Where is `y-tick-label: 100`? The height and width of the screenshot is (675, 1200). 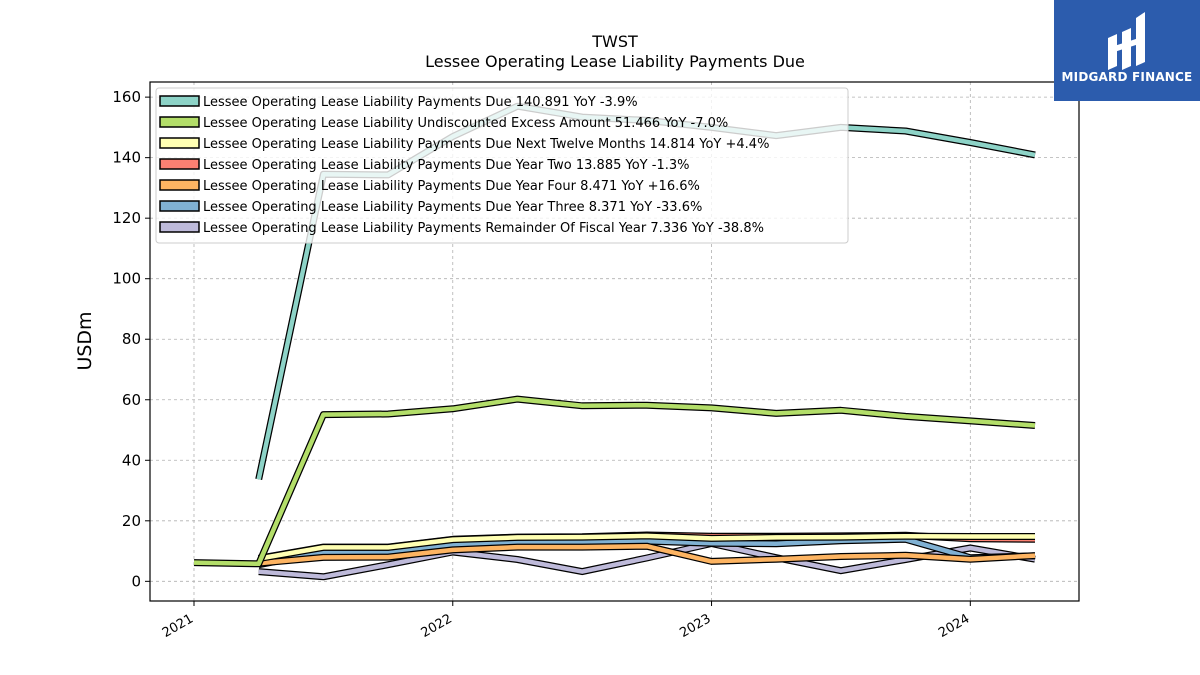
y-tick-label: 100 is located at coordinates (126, 279).